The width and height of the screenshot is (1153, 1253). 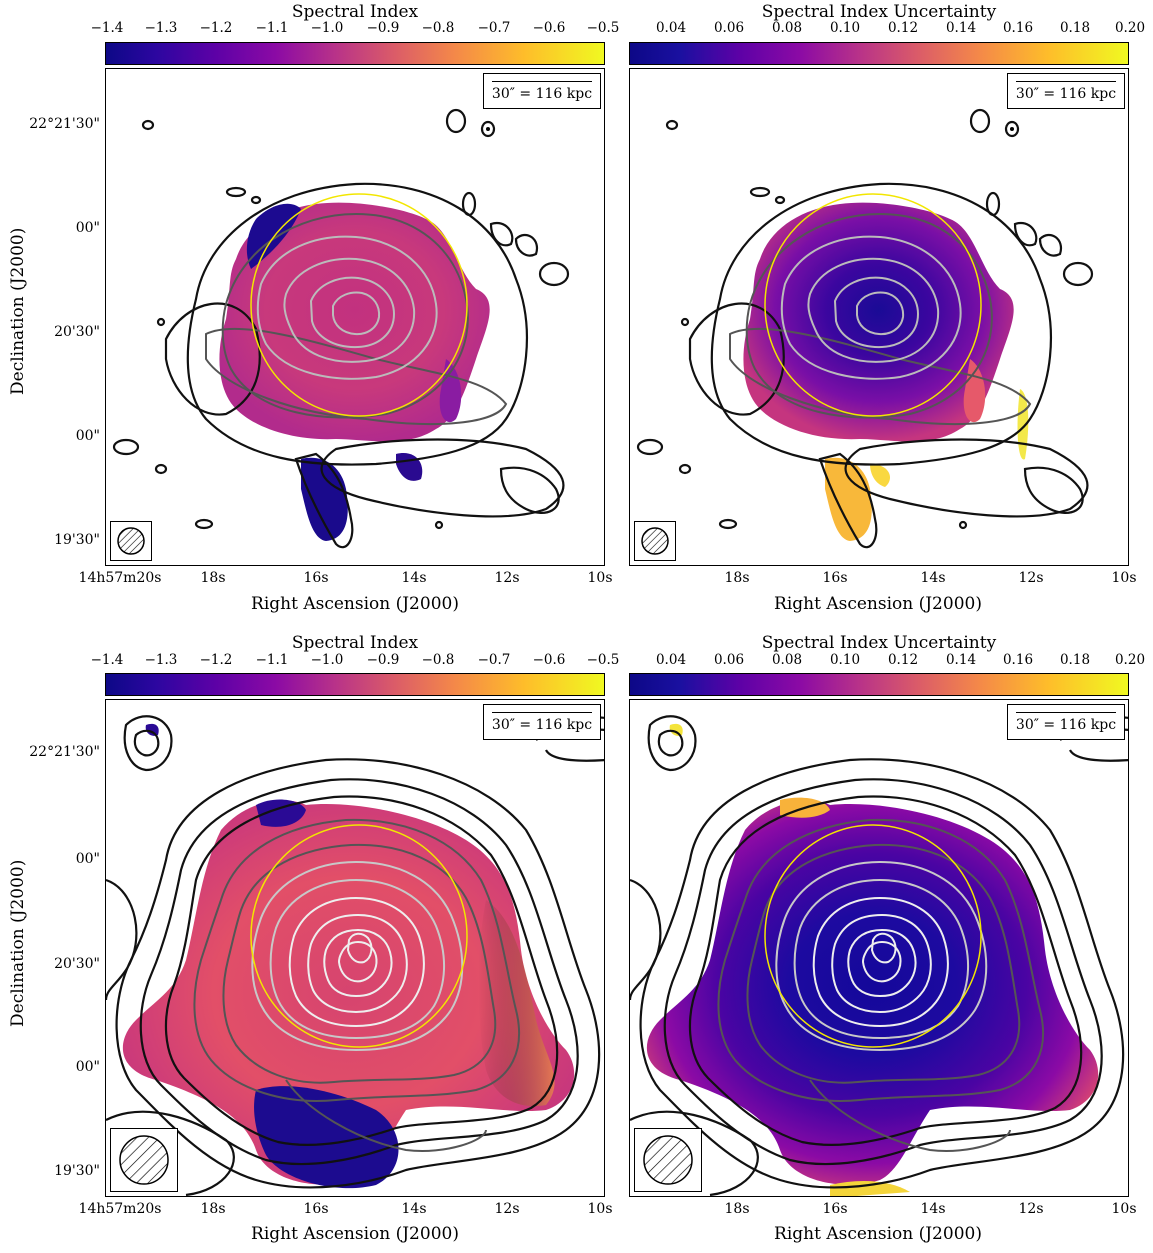 I want to click on y-axis-title: Declination (J2000), so click(x=18, y=311).